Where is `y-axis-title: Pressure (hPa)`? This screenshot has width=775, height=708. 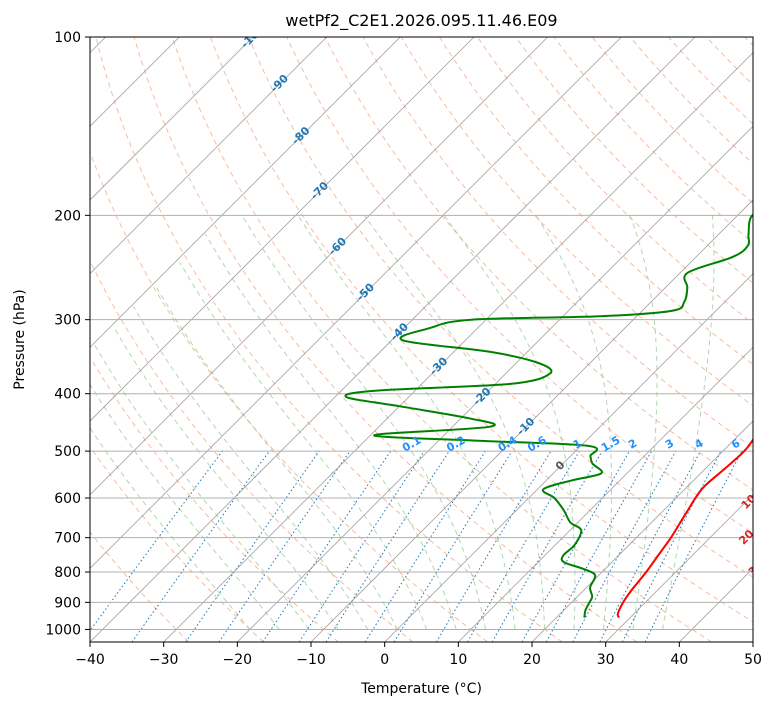
y-axis-title: Pressure (hPa) is located at coordinates (20, 339).